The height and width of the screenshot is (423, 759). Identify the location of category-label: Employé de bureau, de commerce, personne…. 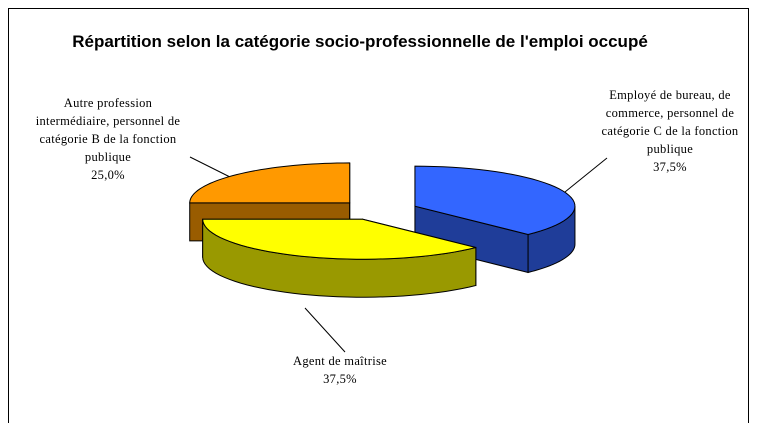
(670, 122).